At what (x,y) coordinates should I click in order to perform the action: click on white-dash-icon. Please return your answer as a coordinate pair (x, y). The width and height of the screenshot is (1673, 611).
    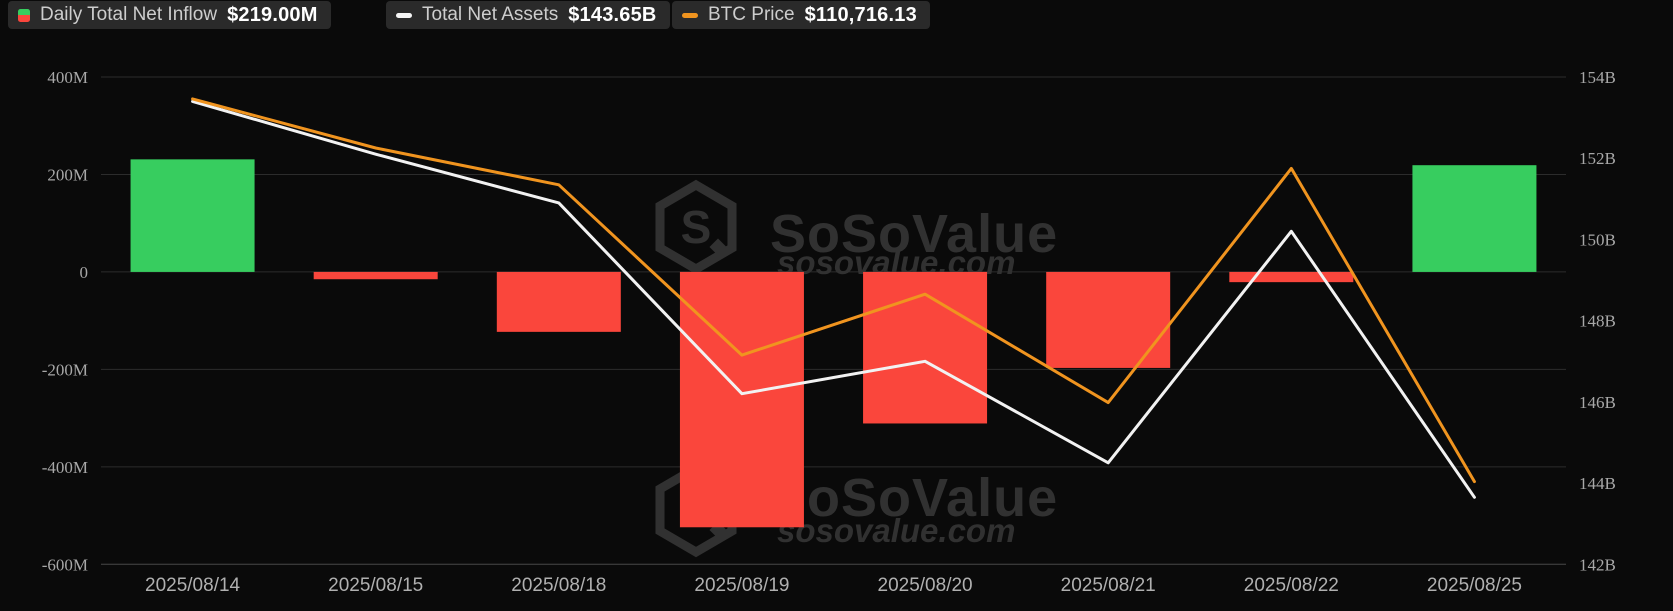
    Looking at the image, I should click on (404, 15).